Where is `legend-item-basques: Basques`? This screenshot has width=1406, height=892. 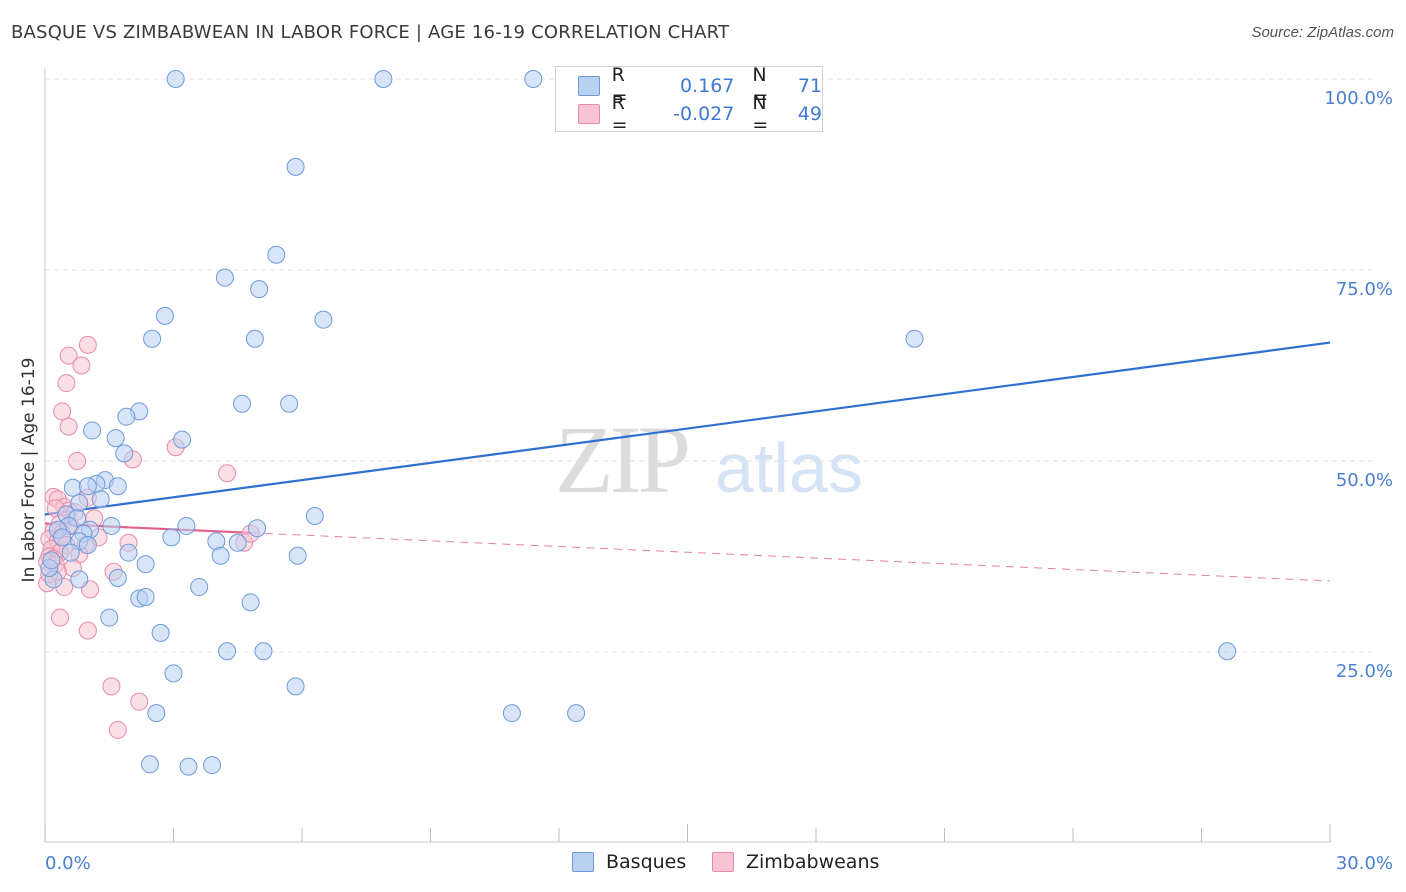
legend-item-basques: Basques is located at coordinates (629, 862).